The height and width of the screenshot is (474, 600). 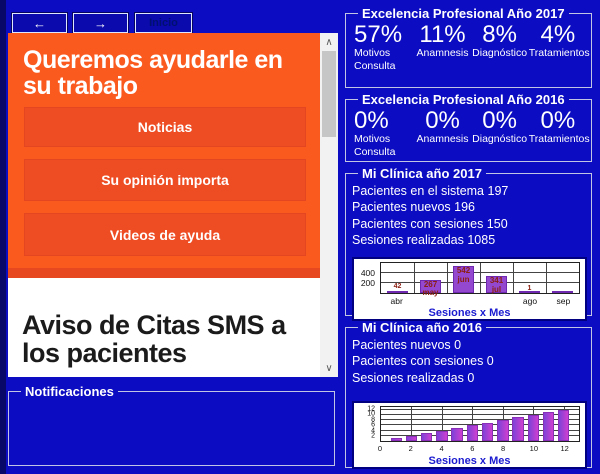 What do you see at coordinates (480, 301) in the screenshot?
I see `chart-x-axis: abr ago sep` at bounding box center [480, 301].